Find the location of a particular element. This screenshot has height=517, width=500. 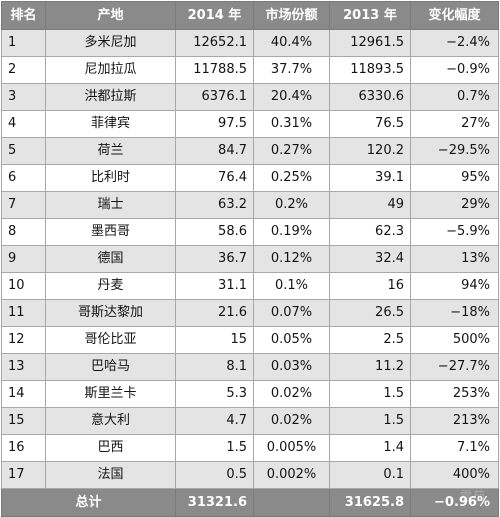

header-place: 产地 is located at coordinates (110, 15).